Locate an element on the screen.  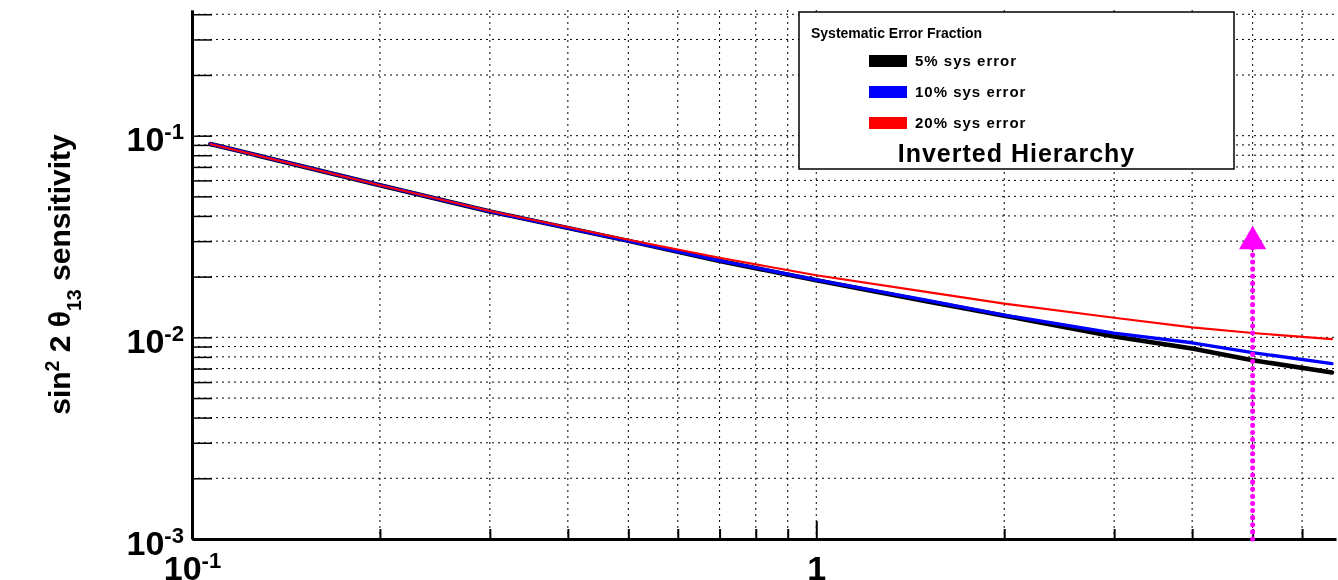
y-tick-label: 10$^{-1}$ is located at coordinates (155, 138).